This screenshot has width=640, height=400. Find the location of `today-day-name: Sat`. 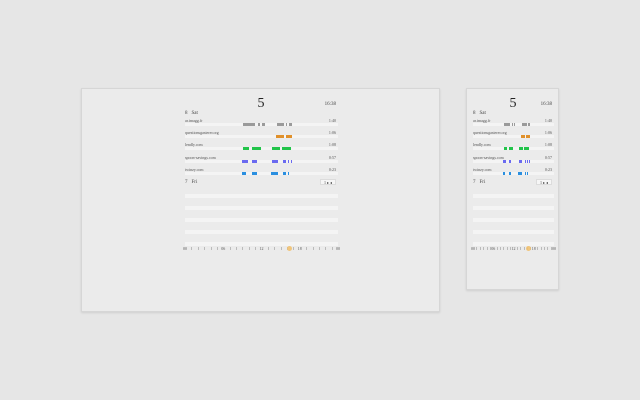

today-day-name: Sat is located at coordinates (482, 113).